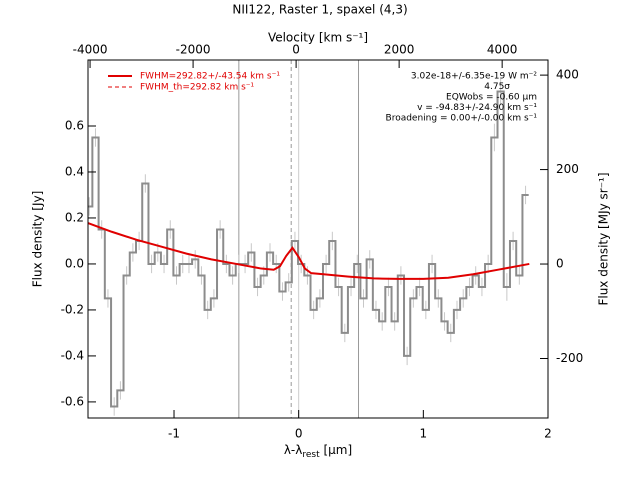 The image size is (640, 480). Describe the element at coordinates (193, 50) in the screenshot. I see `x2-tick-label: -2000` at that location.